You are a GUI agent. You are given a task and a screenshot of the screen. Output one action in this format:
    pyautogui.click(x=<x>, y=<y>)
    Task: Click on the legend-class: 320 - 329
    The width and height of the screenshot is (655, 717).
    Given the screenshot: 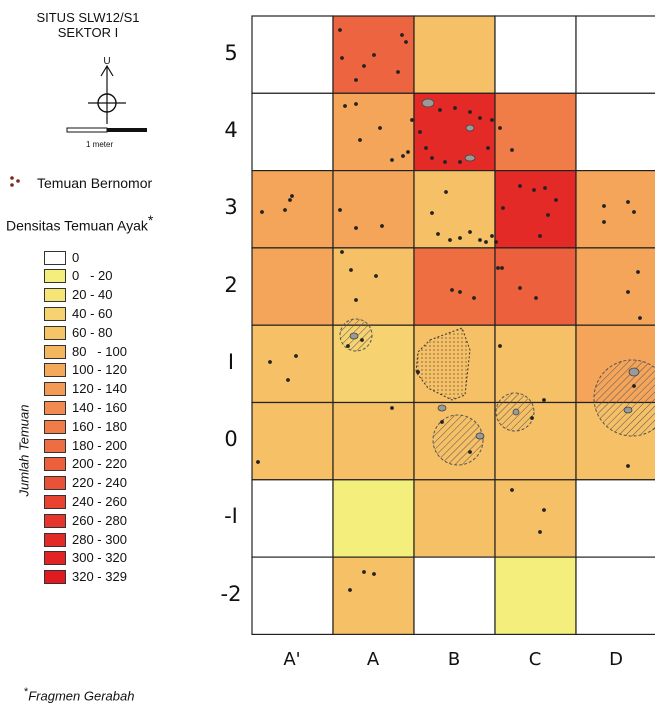 What is the action you would take?
    pyautogui.click(x=85, y=577)
    